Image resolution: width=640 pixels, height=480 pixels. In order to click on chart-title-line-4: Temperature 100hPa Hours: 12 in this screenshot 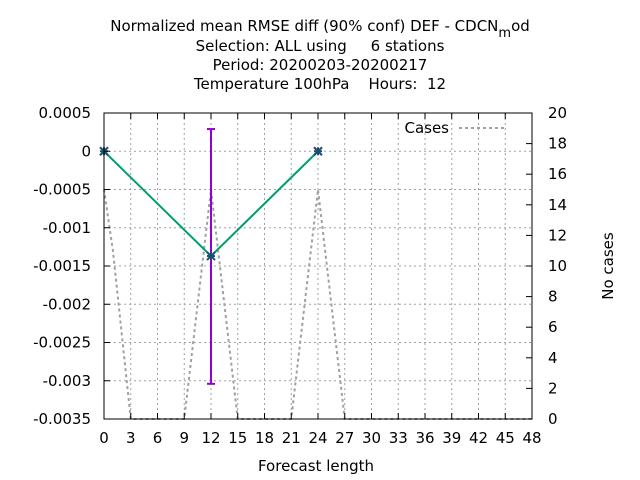, I will do `click(320, 84)`.